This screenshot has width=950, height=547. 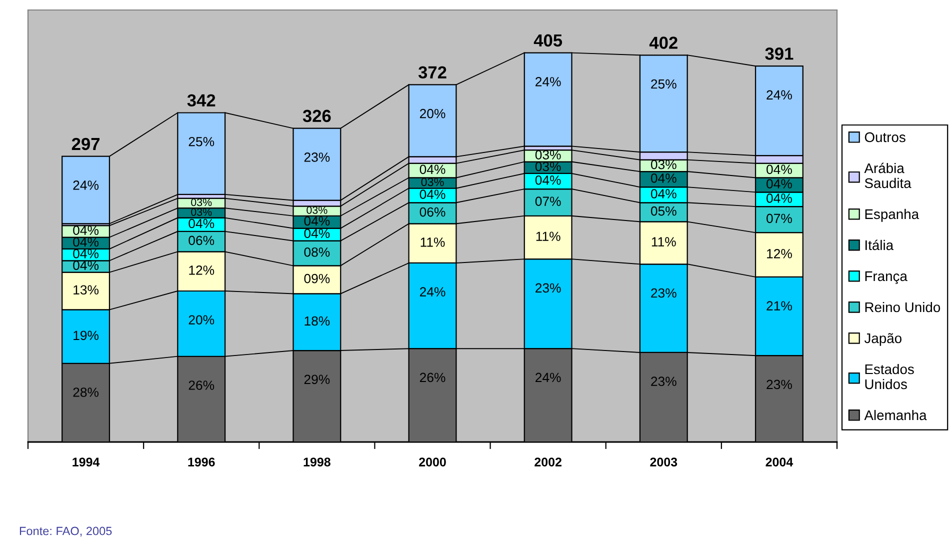 What do you see at coordinates (86, 144) in the screenshot?
I see `annotation: 297` at bounding box center [86, 144].